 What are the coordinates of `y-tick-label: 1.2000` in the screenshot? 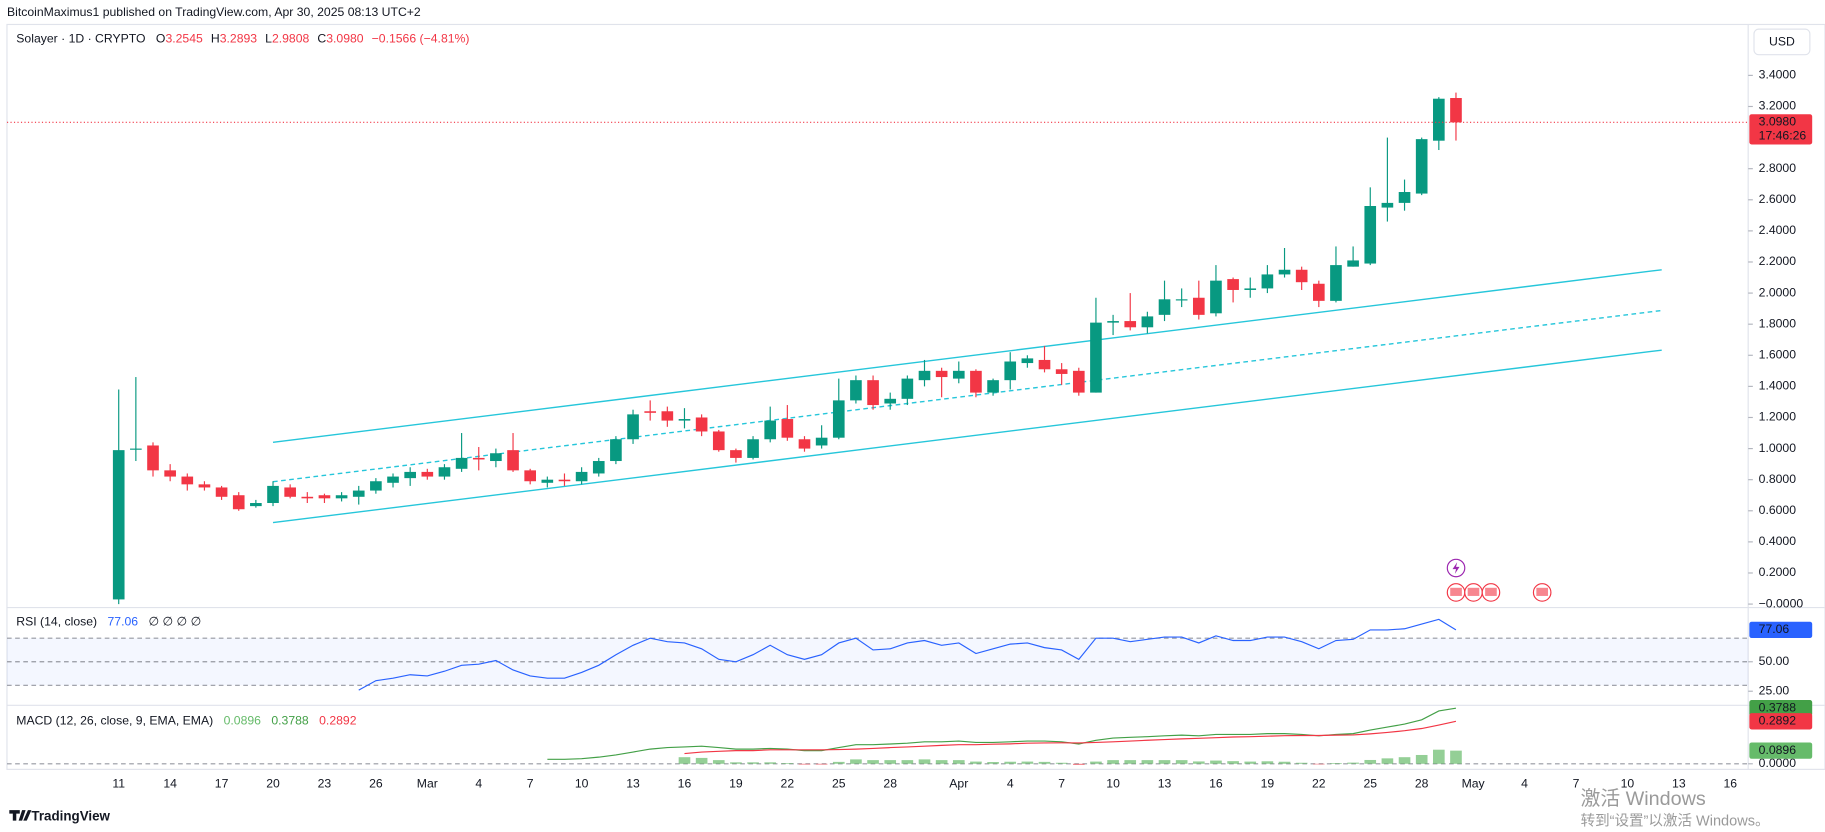 It's located at (1778, 417).